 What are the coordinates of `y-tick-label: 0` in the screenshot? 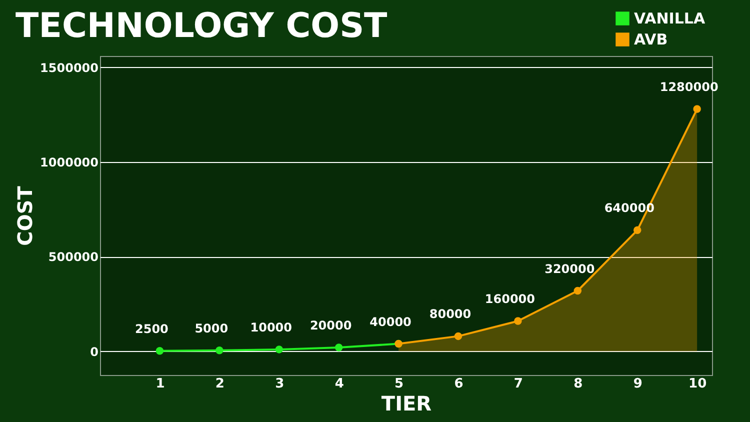 It's located at (94, 351).